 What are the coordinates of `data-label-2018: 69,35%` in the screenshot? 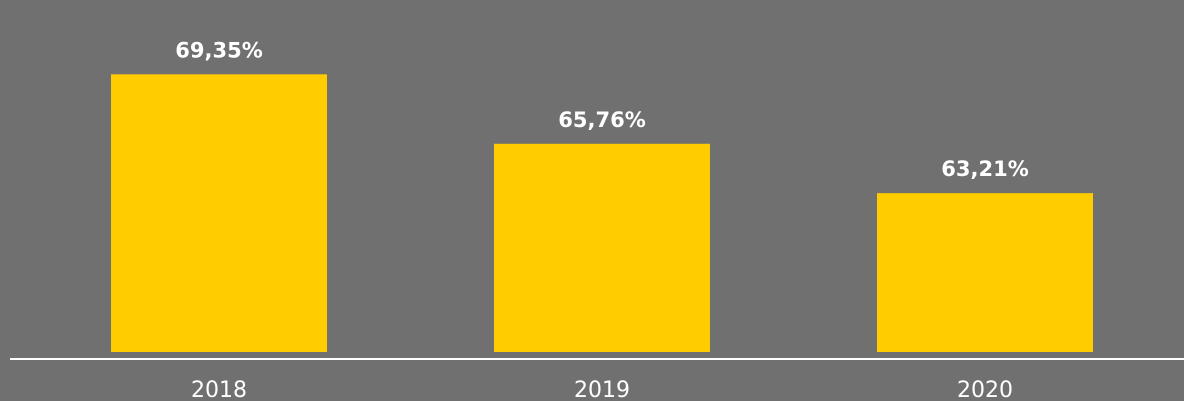 It's located at (218, 50).